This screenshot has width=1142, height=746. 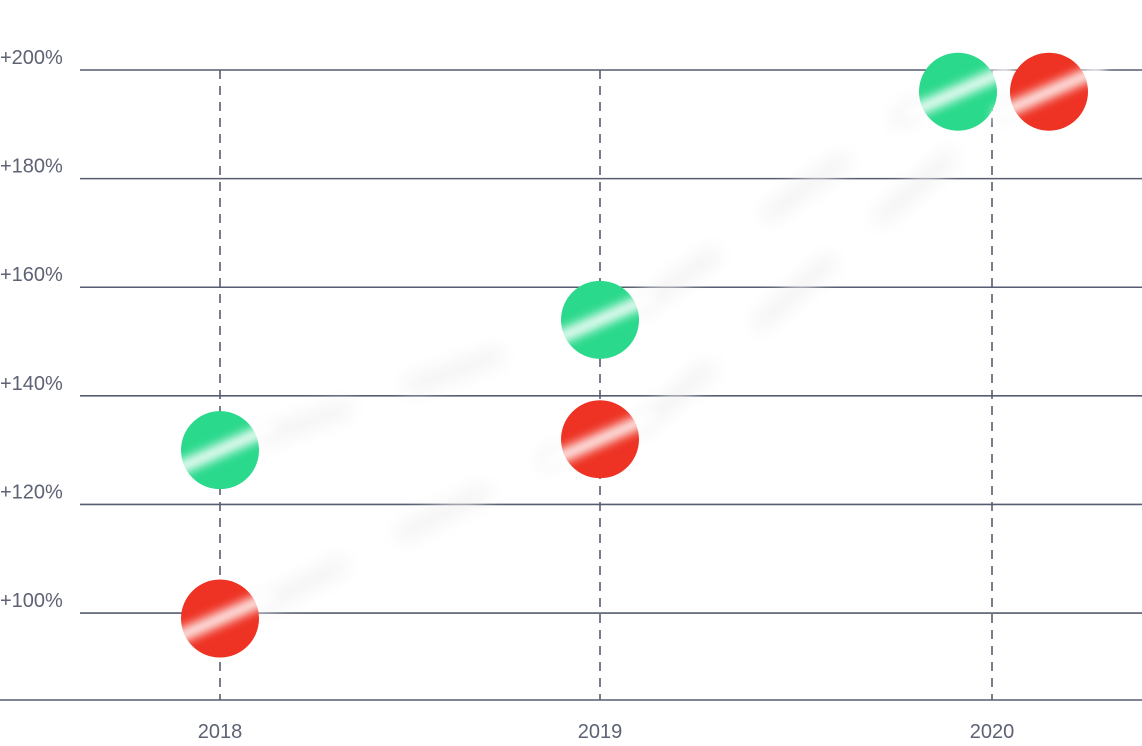 What do you see at coordinates (220, 732) in the screenshot?
I see `x-tick-label: 2018` at bounding box center [220, 732].